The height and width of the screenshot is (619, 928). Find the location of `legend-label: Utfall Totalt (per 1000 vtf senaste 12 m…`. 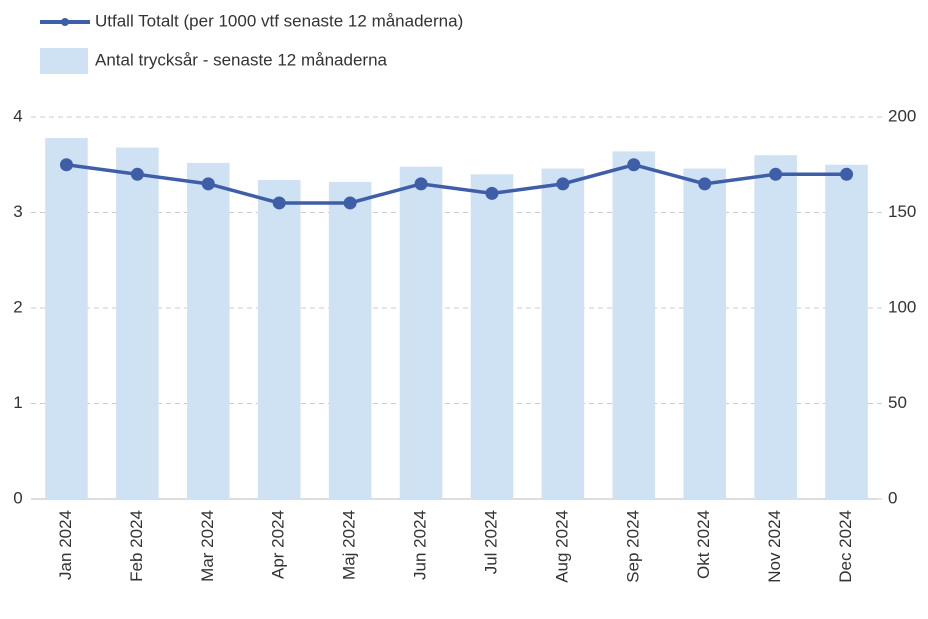

legend-label: Utfall Totalt (per 1000 vtf senaste 12 m… is located at coordinates (279, 20).